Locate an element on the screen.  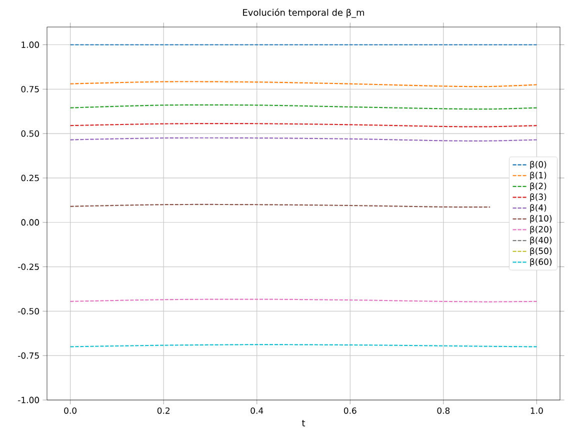
x-tick-label: 0.4 is located at coordinates (257, 410).